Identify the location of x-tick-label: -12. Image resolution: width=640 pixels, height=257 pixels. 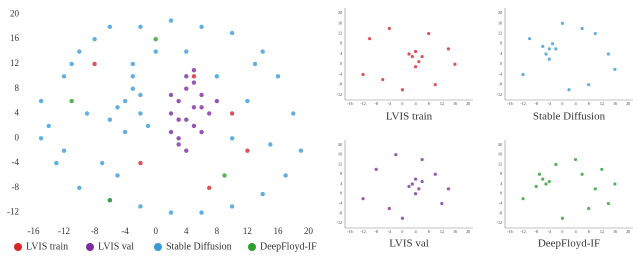
(64, 231).